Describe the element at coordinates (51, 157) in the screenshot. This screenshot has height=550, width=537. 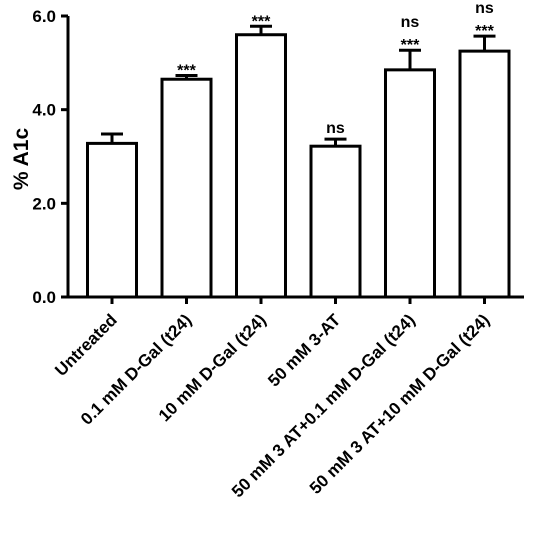
I see `y-axis: 0.0 2.0 4.0 6.0` at that location.